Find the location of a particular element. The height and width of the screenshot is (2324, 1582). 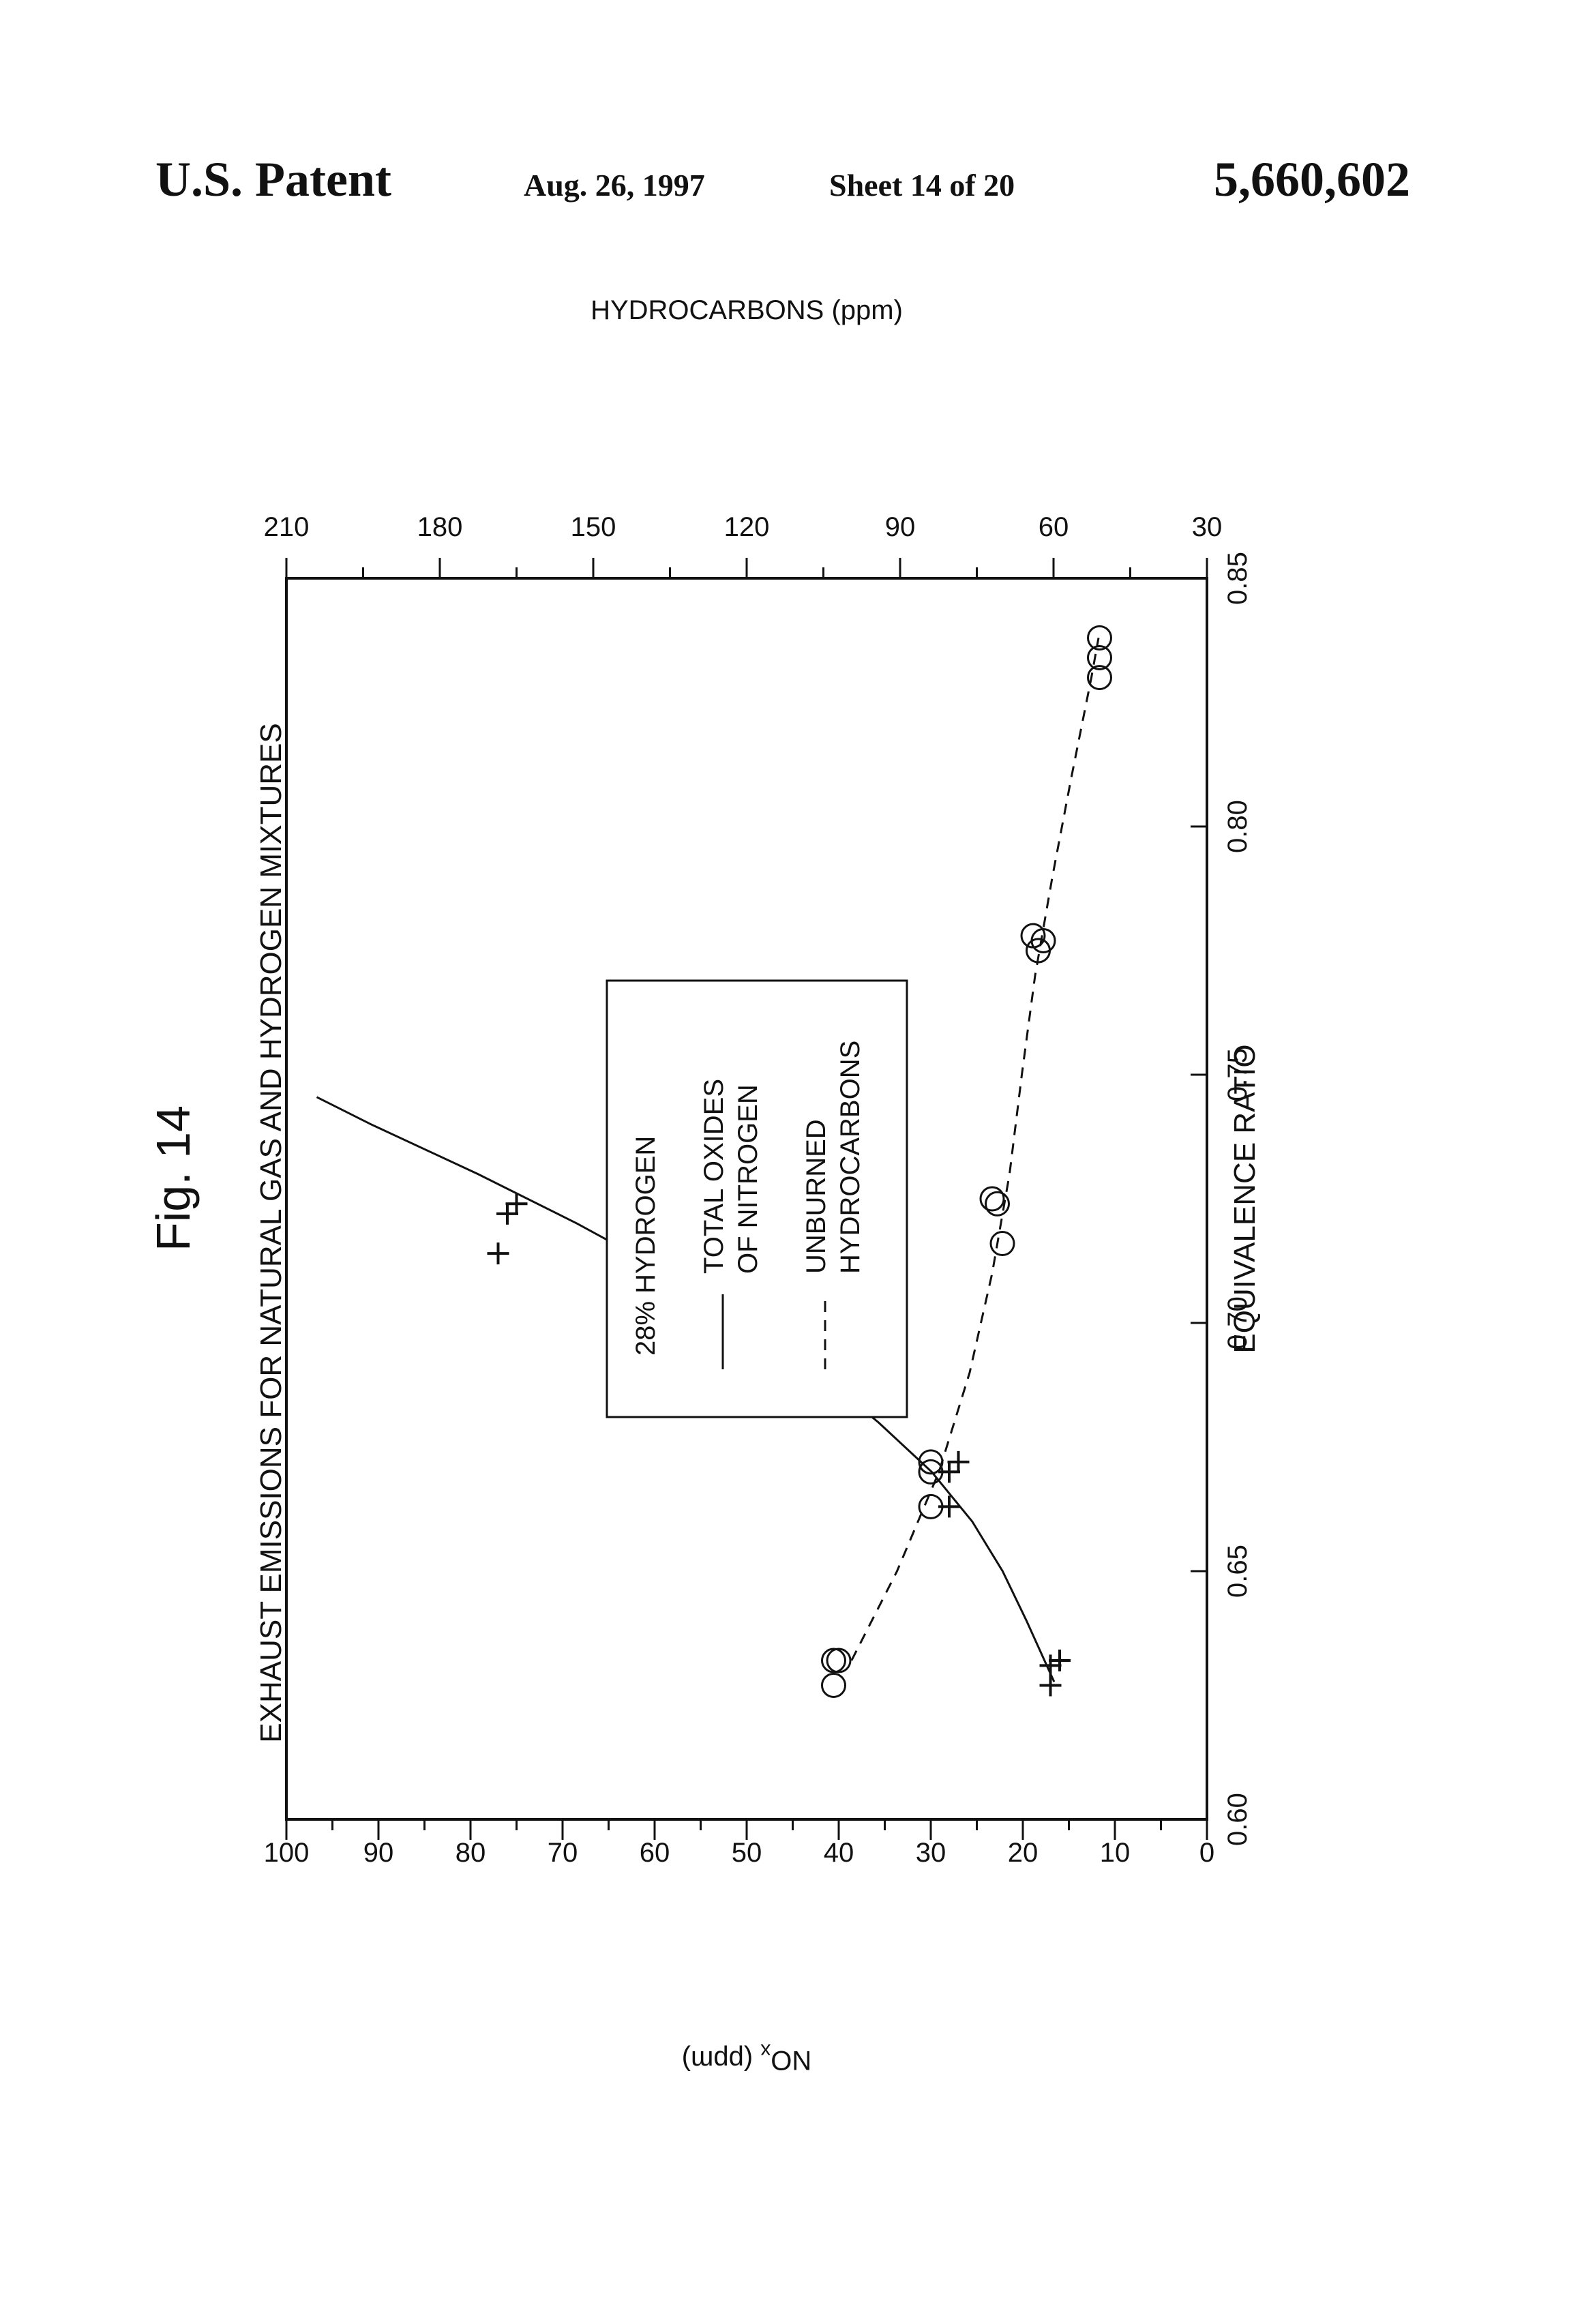

legend-nox-line2: OF NITROGEN is located at coordinates (748, 1179).